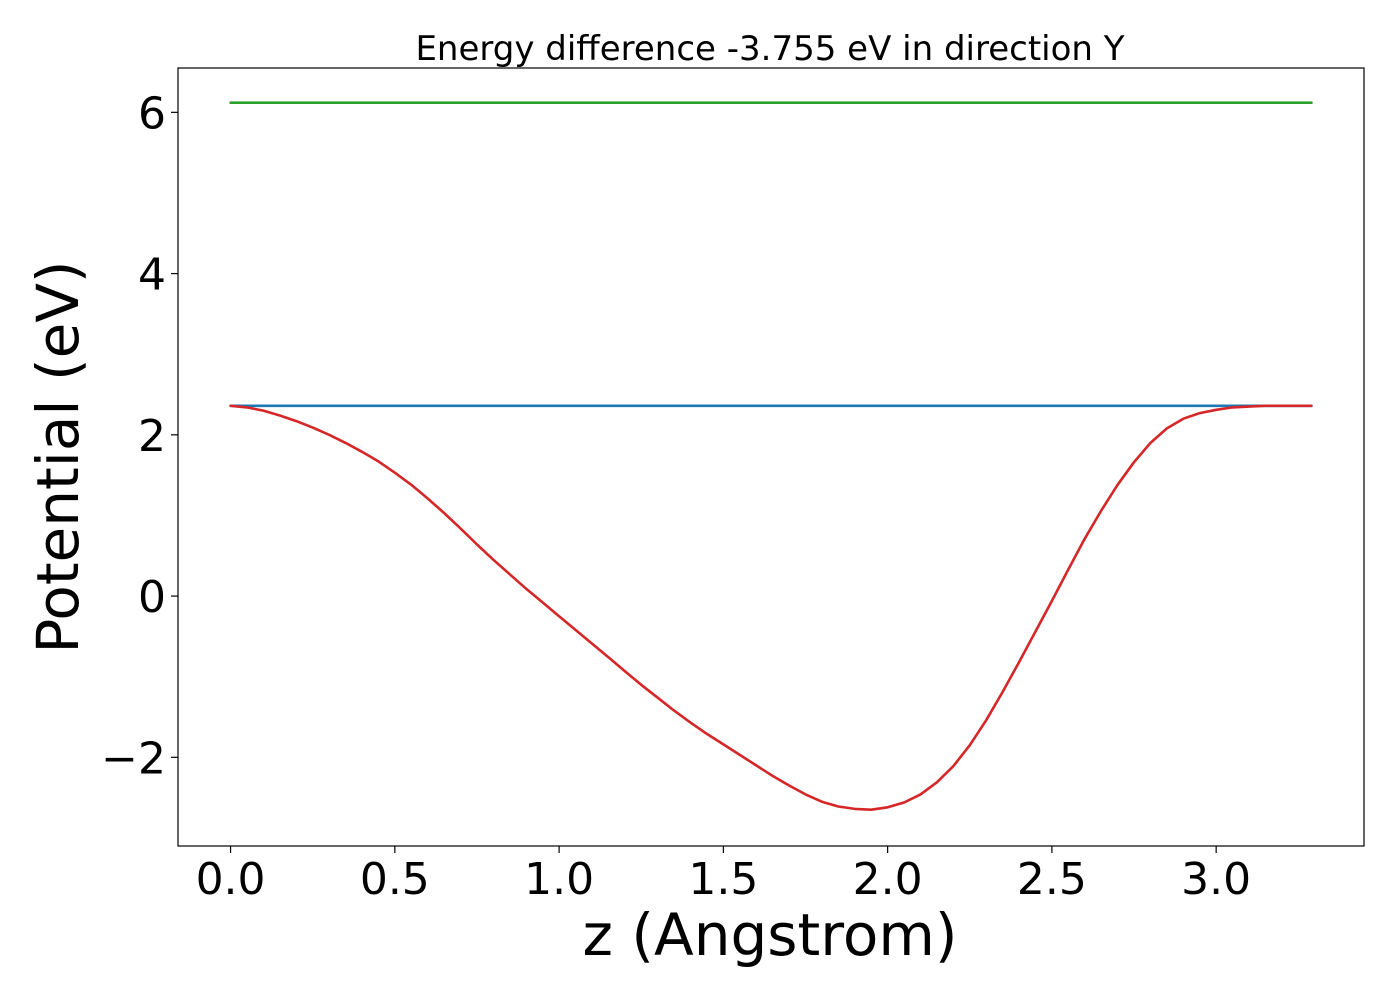 The image size is (1400, 1000). I want to click on x-tick-label: 1.0, so click(559, 879).